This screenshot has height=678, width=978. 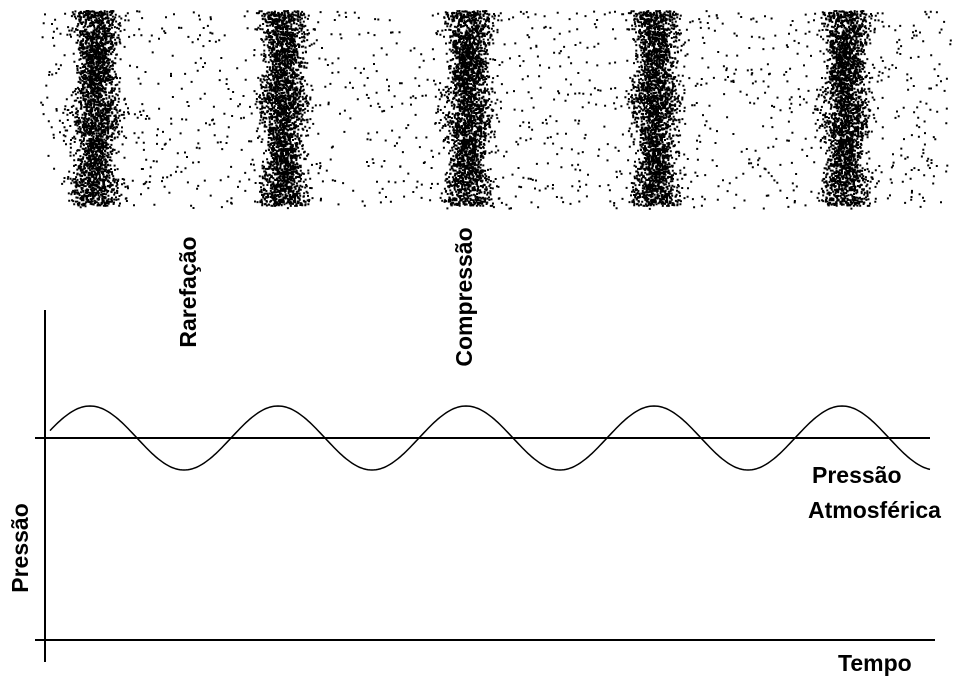 What do you see at coordinates (490, 438) in the screenshot?
I see `pressure-wave` at bounding box center [490, 438].